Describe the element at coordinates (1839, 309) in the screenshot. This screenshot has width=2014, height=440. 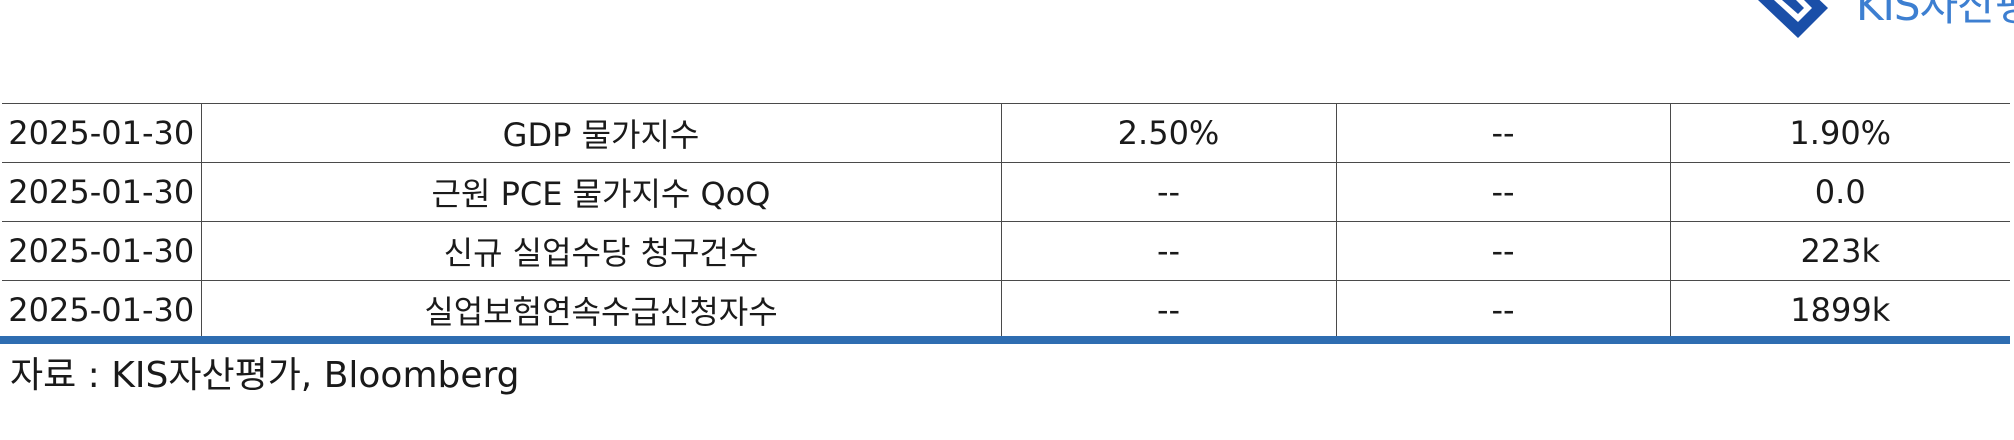
I see `previous-cell: 1899k` at that location.